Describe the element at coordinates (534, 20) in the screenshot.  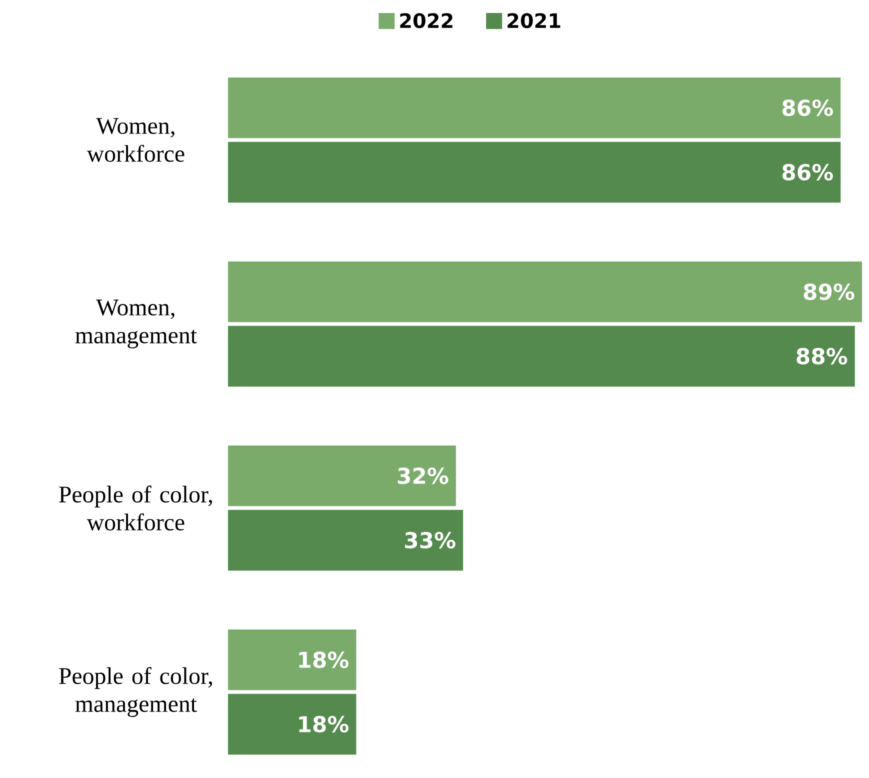
I see `legend-label: 2021` at that location.